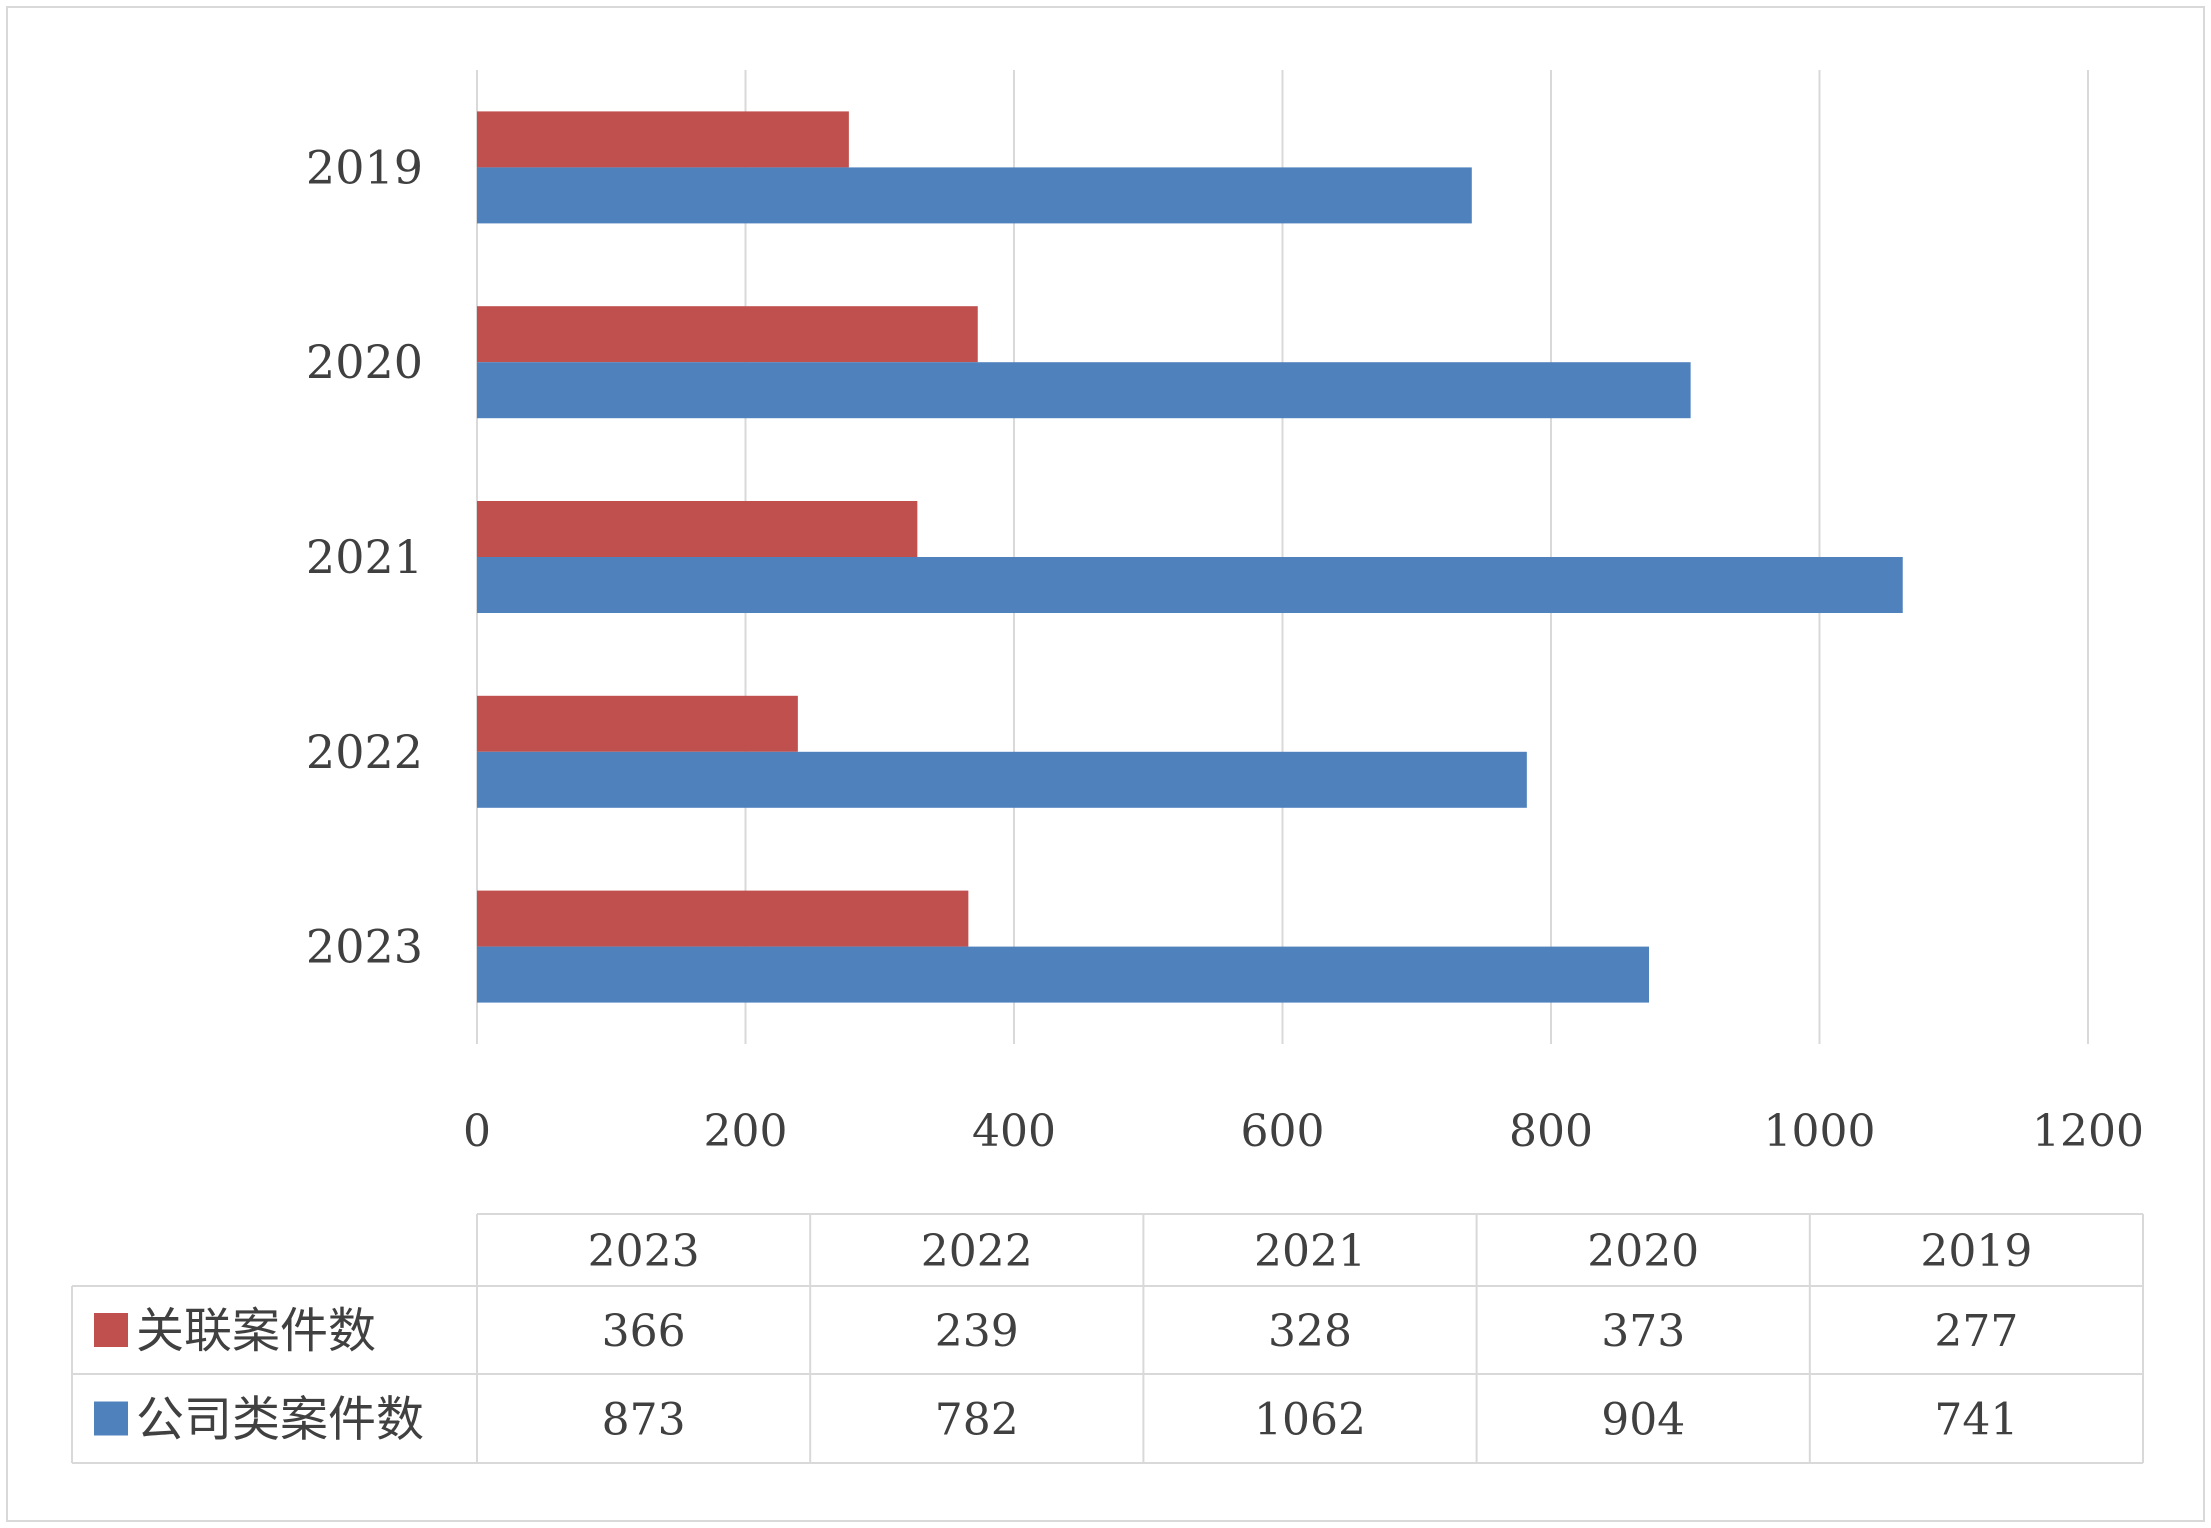 The height and width of the screenshot is (1528, 2211). Describe the element at coordinates (364, 947) in the screenshot. I see `y-category-label: 2023` at that location.